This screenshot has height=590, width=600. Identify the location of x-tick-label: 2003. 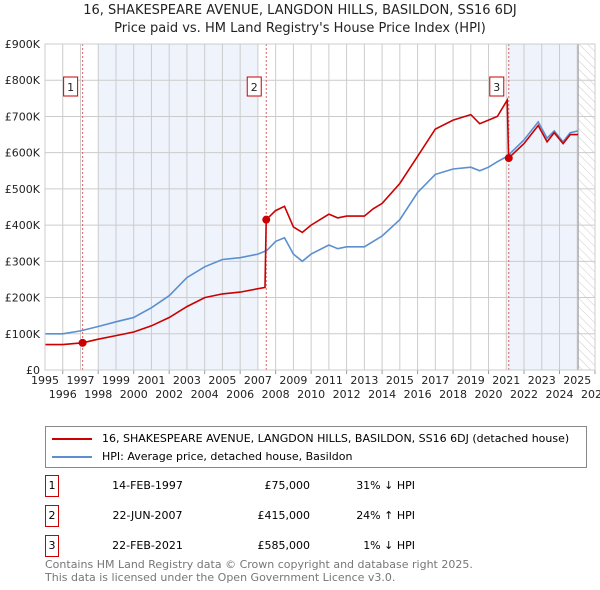
(187, 380).